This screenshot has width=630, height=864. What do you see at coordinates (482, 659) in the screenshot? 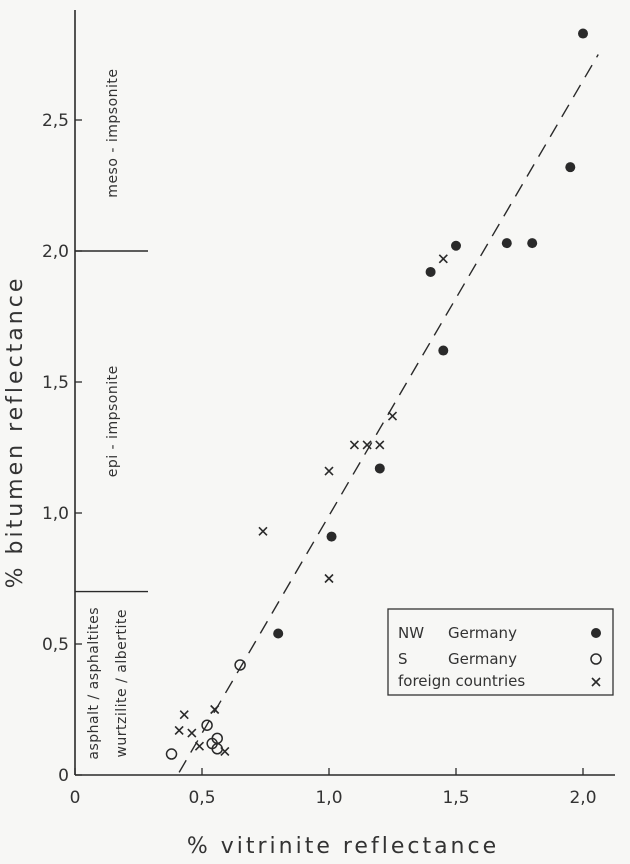
I see `legend-label-s-country: Germany` at bounding box center [482, 659].